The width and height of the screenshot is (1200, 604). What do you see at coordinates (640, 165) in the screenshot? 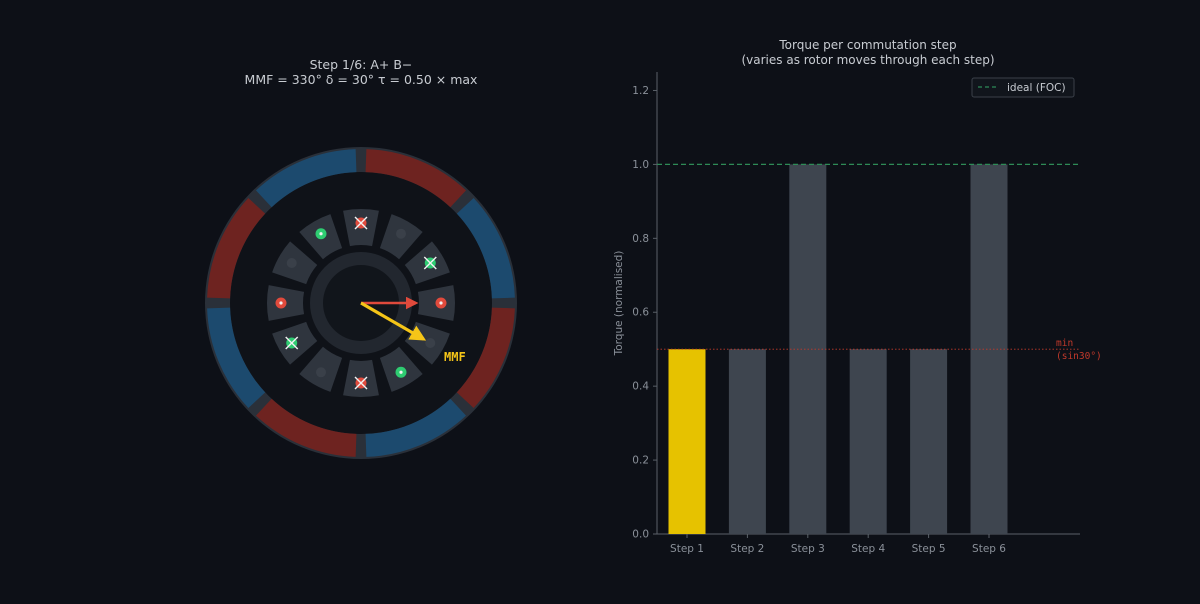
I see `y-tick-label: 1.0` at bounding box center [640, 165].